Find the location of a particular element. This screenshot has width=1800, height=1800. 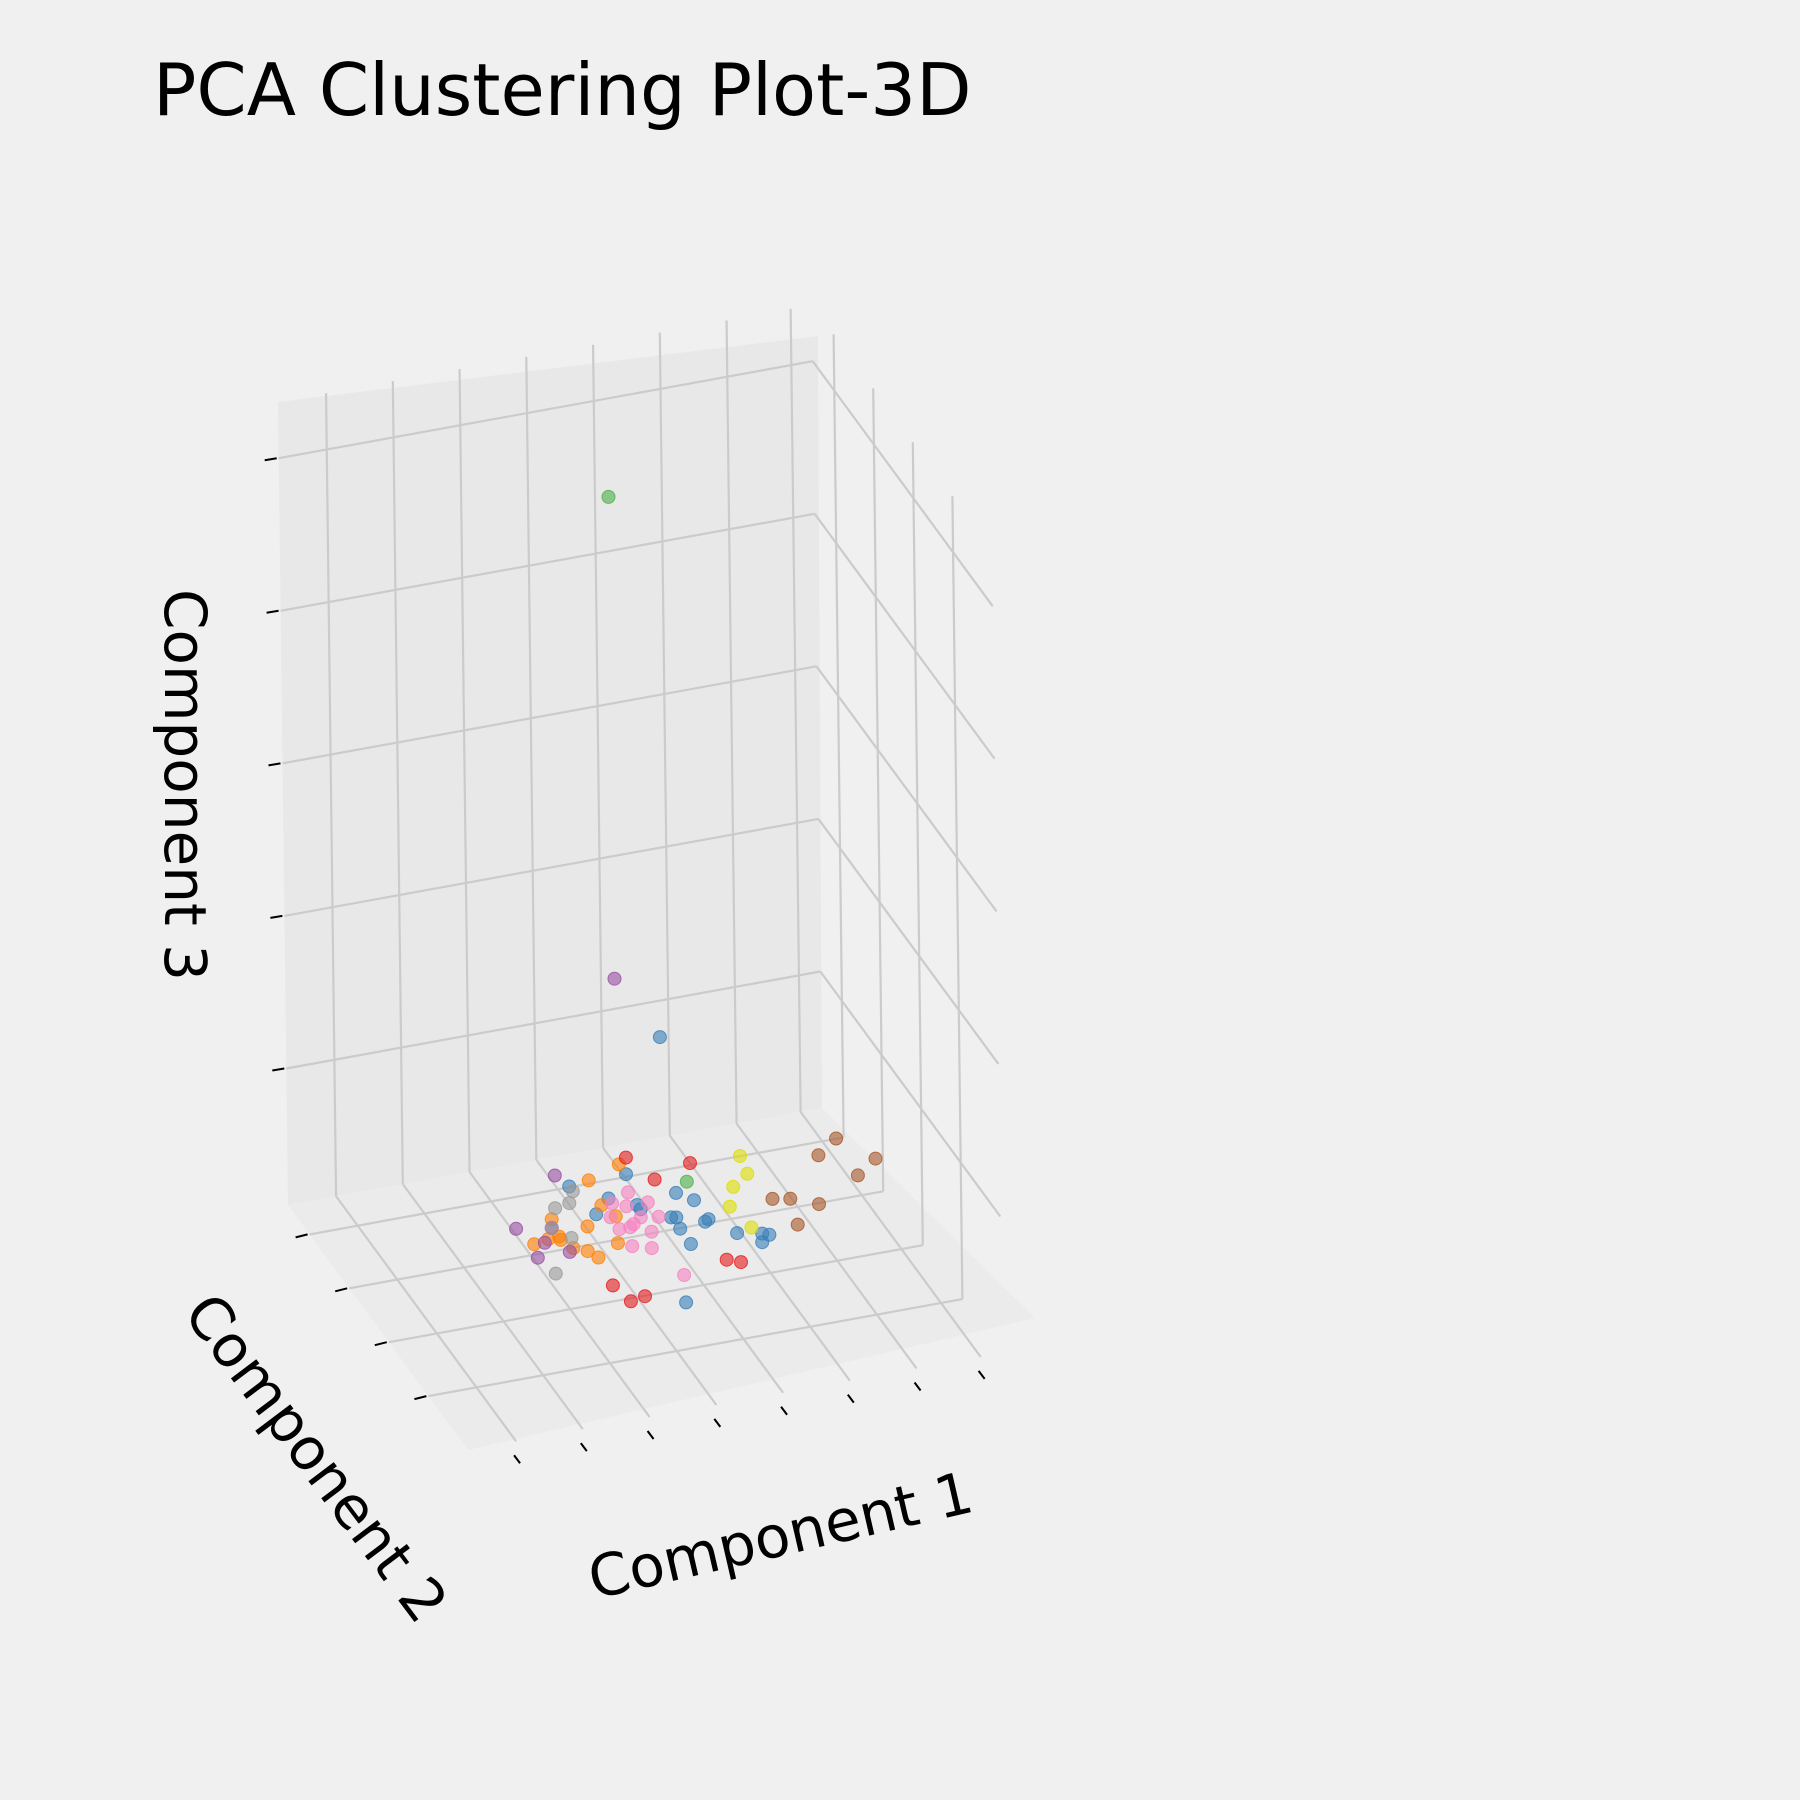

z-axis-label: Component 3 is located at coordinates (185, 785).